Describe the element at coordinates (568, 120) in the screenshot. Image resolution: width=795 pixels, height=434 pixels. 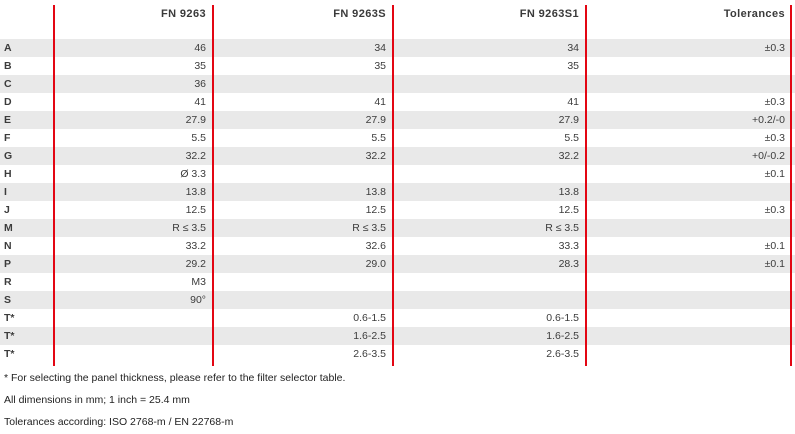
I see `cell-fn9263s1: 27.9` at that location.